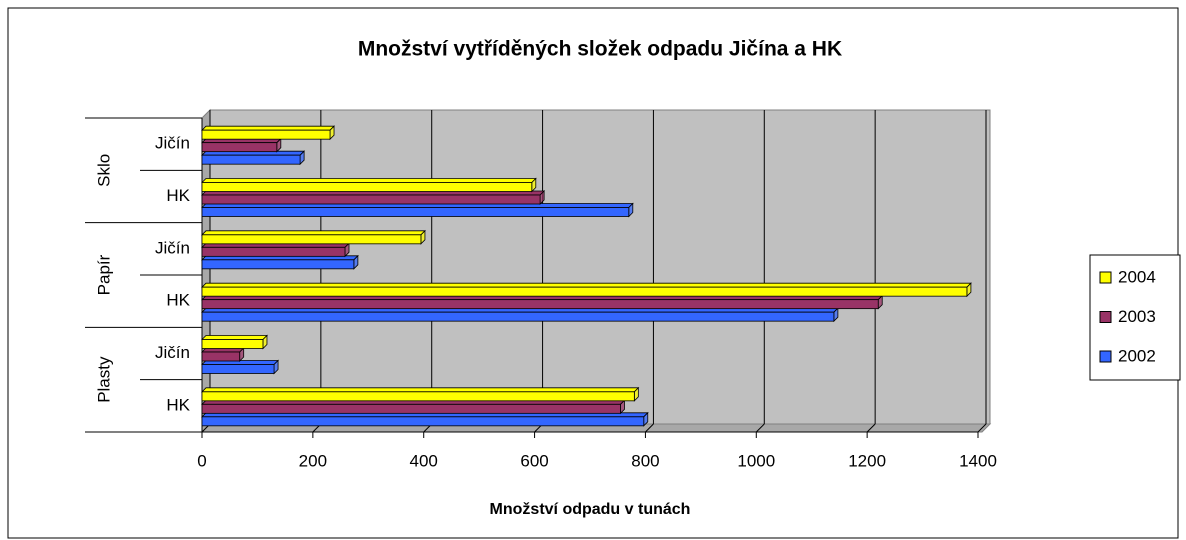 This screenshot has height=540, width=1186. What do you see at coordinates (1137, 355) in the screenshot?
I see `legend-label: 2002` at bounding box center [1137, 355].